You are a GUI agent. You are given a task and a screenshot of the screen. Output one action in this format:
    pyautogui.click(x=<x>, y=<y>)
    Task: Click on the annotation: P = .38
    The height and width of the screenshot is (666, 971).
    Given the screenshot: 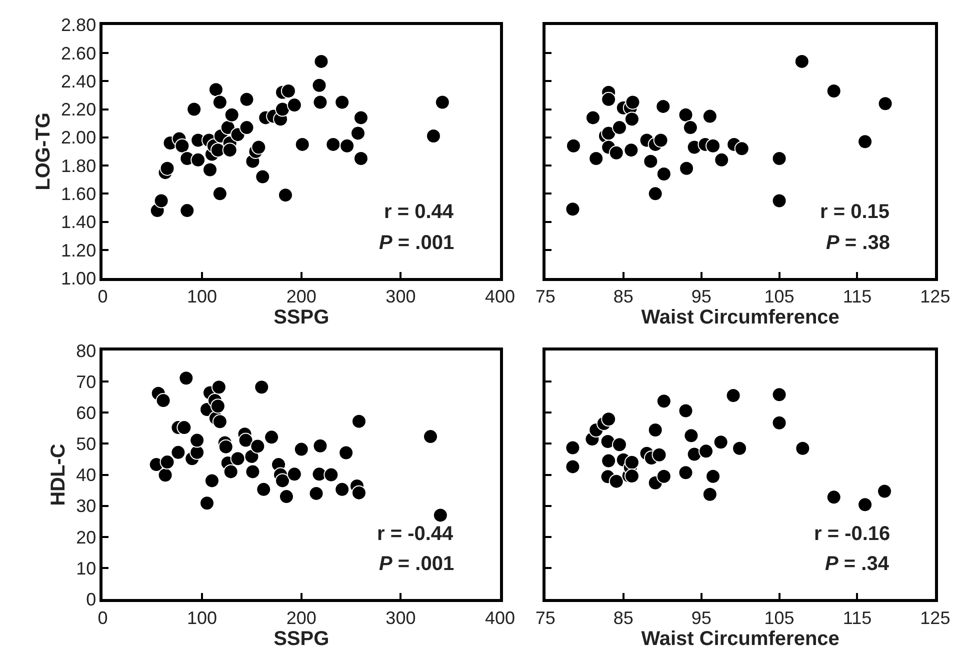 What is the action you would take?
    pyautogui.click(x=858, y=243)
    